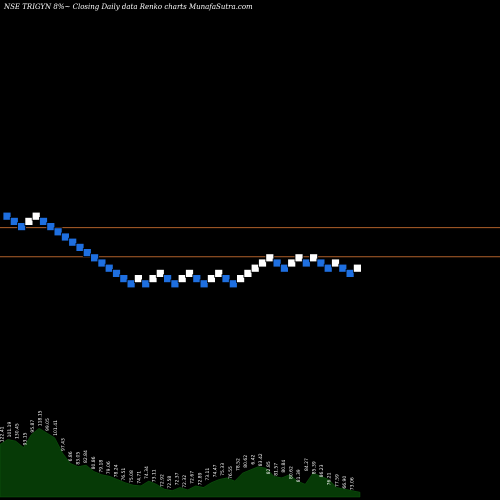 The image size is (500, 500). What do you see at coordinates (238, 464) in the screenshot?
I see `volume-label: 78.52` at bounding box center [238, 464].